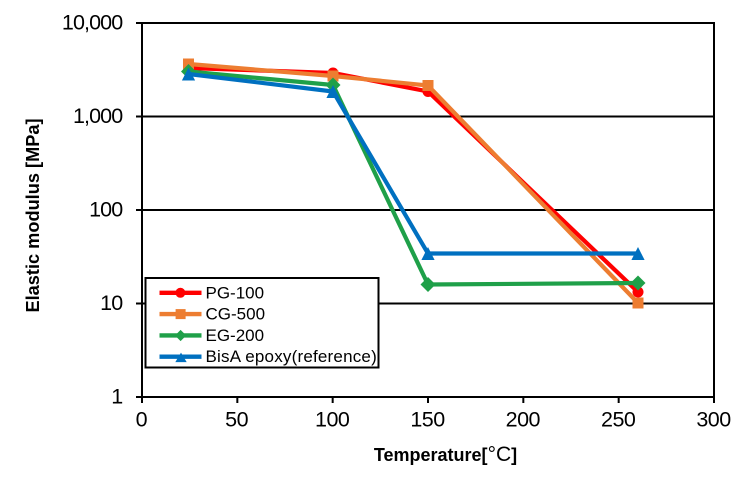 Image resolution: width=752 pixels, height=499 pixels. Describe the element at coordinates (111, 303) in the screenshot. I see `svg-text: 10` at that location.